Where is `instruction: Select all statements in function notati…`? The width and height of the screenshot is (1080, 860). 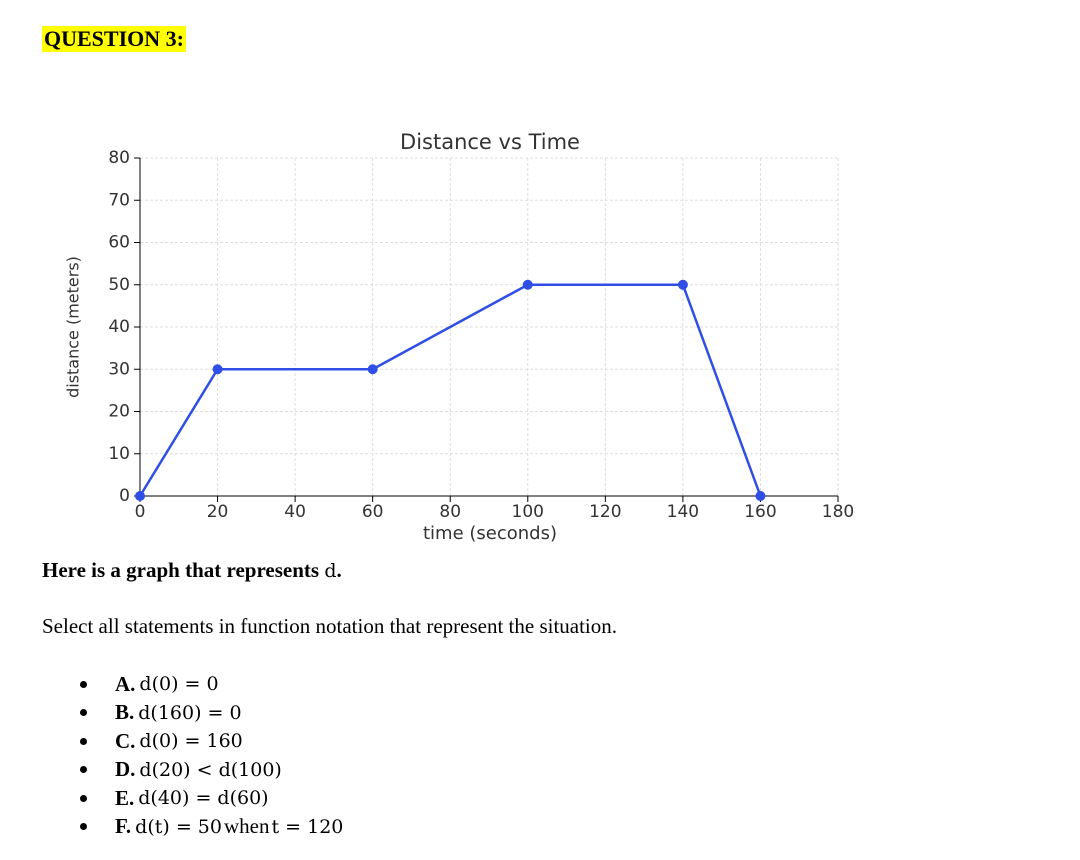 instruction: Select all statements in function notati… is located at coordinates (330, 626).